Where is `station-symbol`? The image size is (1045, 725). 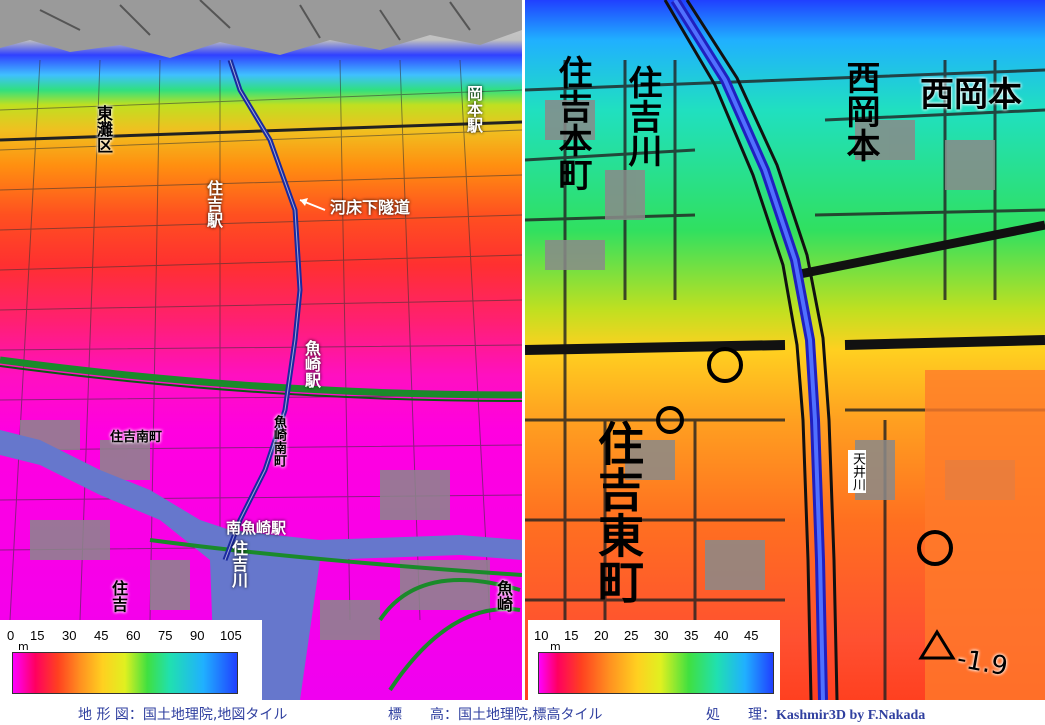 station-symbol is located at coordinates (725, 365).